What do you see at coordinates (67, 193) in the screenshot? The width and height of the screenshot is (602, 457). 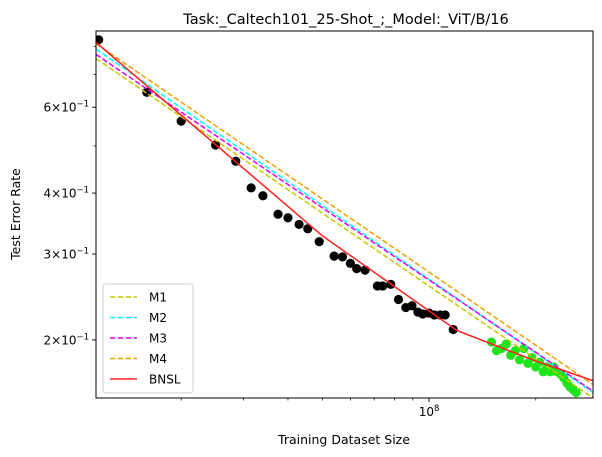 I see `y-tick-label: 4×10−1` at bounding box center [67, 193].